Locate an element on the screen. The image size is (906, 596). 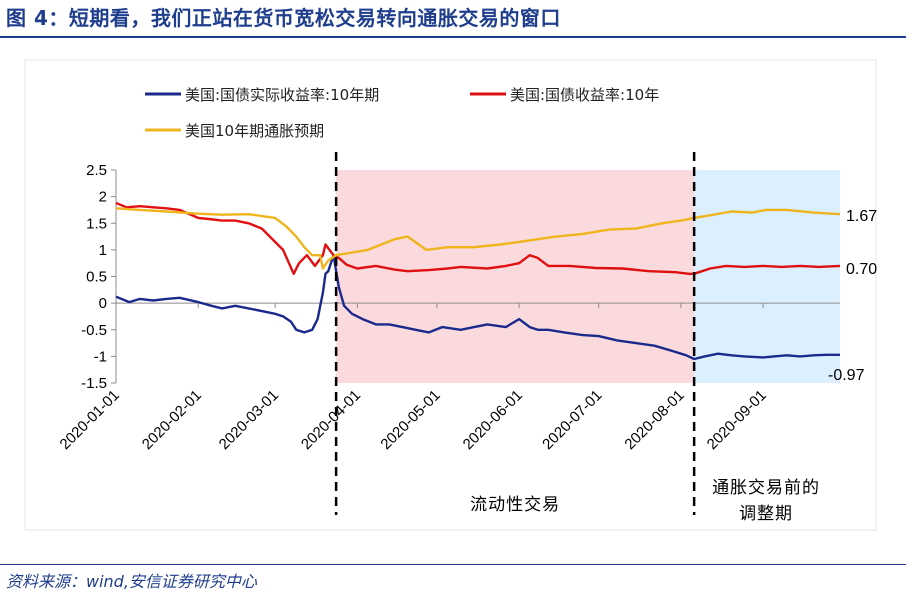
source-note: 资料来源：wind,安信证券研究中心 is located at coordinates (131, 581).